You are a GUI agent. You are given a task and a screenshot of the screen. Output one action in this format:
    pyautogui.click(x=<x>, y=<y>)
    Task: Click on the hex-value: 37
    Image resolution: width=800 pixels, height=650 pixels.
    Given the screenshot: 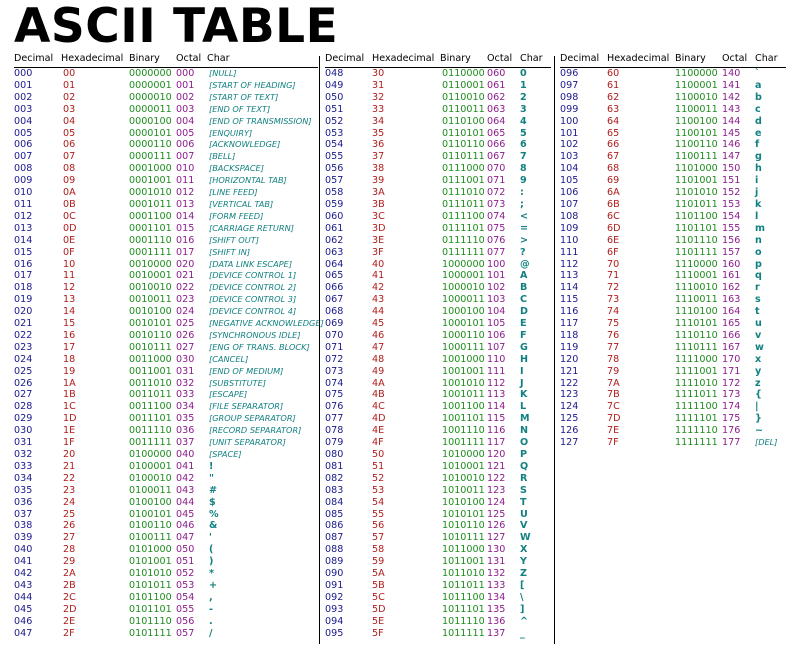 What is the action you would take?
    pyautogui.click(x=378, y=157)
    